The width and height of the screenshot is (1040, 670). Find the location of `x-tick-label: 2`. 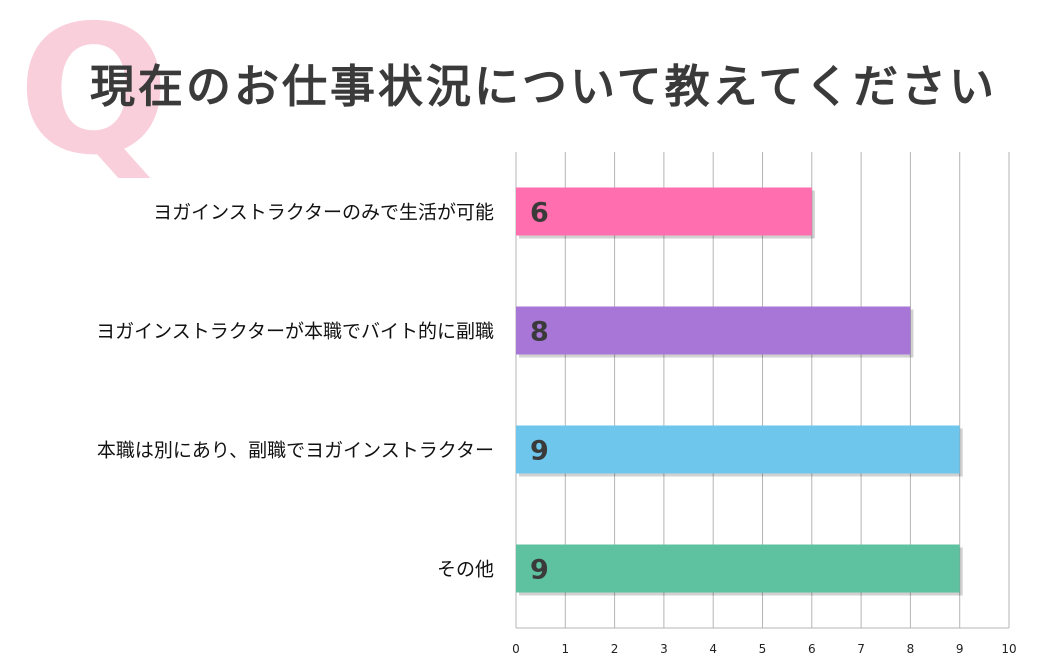

x-tick-label: 2 is located at coordinates (615, 649).